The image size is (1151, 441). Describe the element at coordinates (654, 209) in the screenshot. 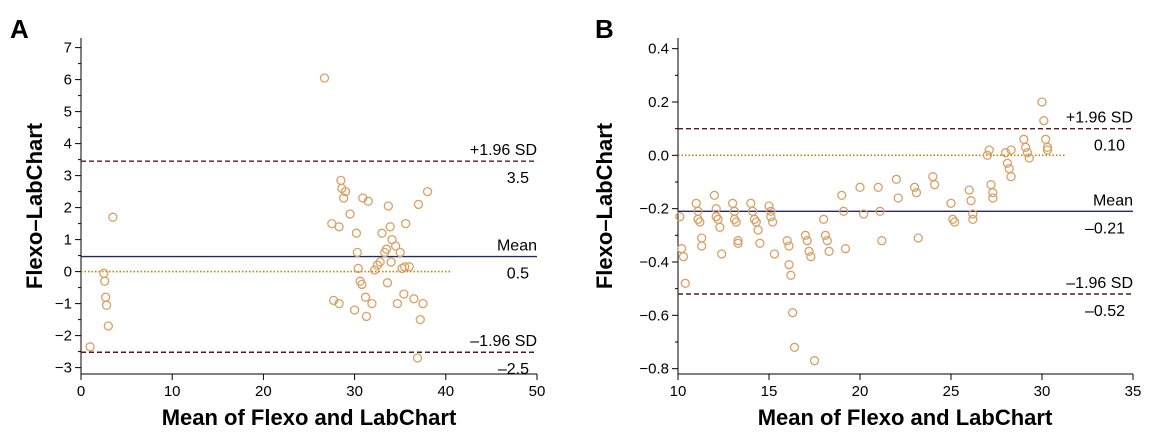

I see `panel-b-y-tick-label: −0.2` at that location.